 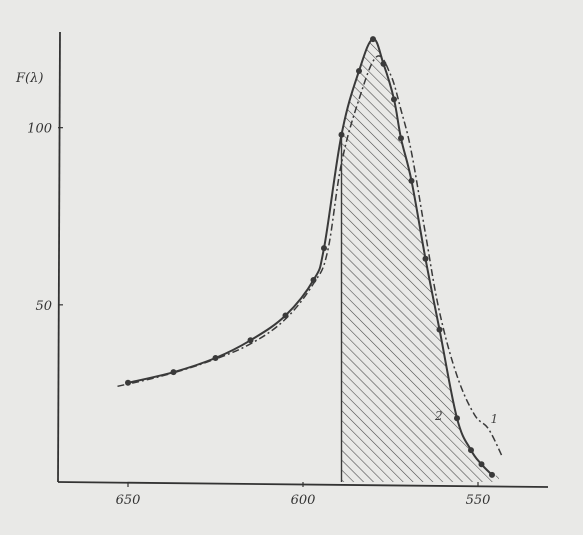 I want to click on curve-label-1: 1, so click(x=495, y=419).